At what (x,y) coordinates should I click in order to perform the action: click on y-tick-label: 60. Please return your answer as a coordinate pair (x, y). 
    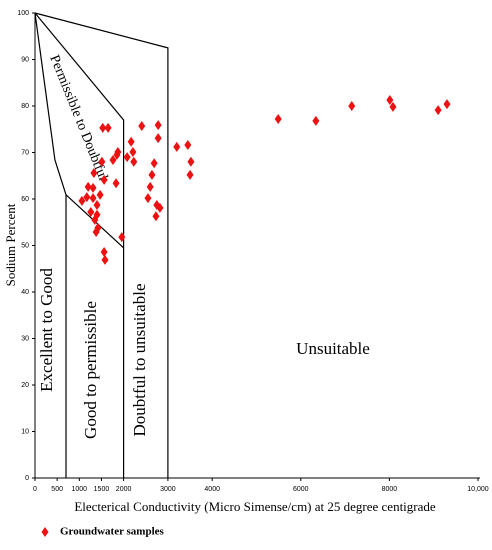
    Looking at the image, I should click on (25, 199).